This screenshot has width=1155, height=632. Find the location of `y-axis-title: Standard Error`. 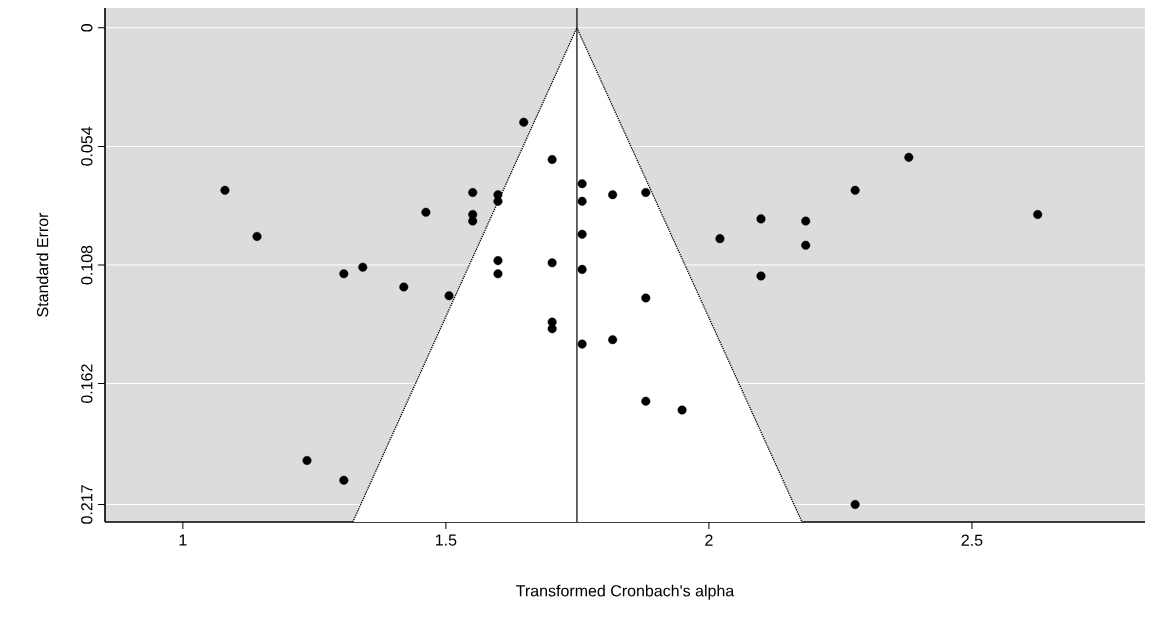

y-axis-title: Standard Error is located at coordinates (42, 264).